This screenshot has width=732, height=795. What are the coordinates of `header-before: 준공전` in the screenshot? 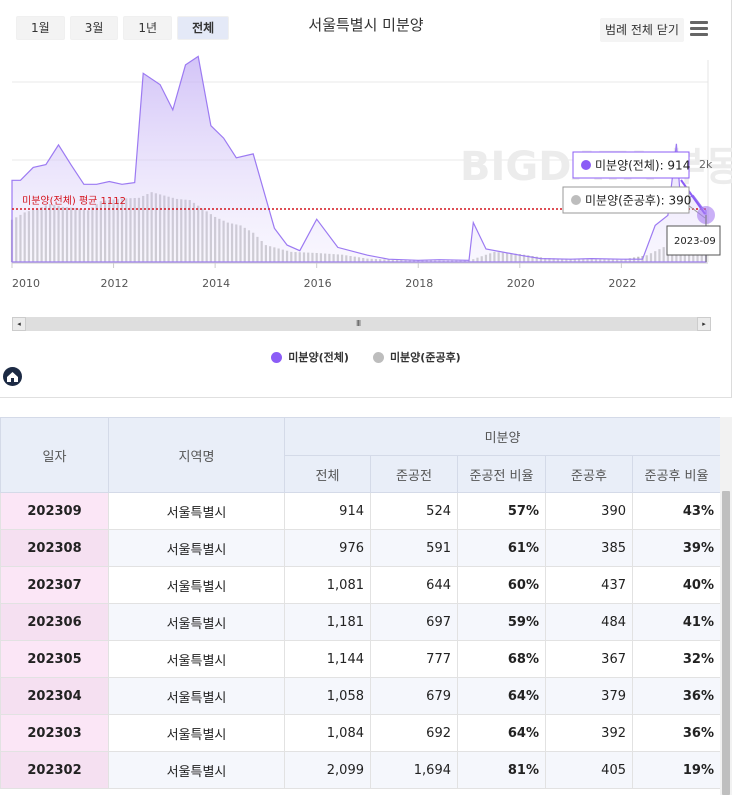 It's located at (414, 474).